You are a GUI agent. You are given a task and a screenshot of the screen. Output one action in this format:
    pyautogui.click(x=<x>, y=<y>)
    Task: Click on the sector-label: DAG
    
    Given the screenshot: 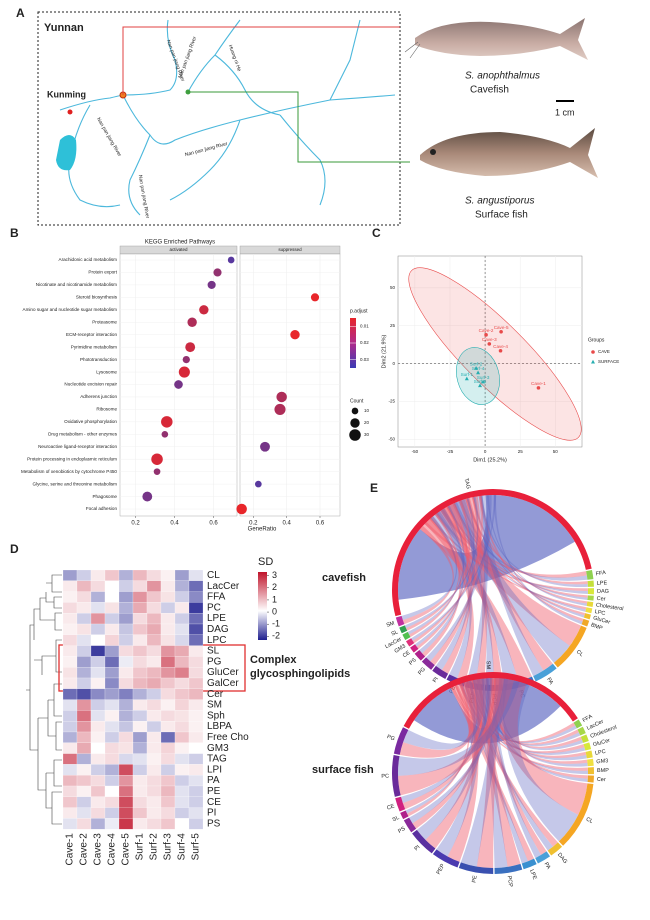 What is the action you would take?
    pyautogui.click(x=562, y=858)
    